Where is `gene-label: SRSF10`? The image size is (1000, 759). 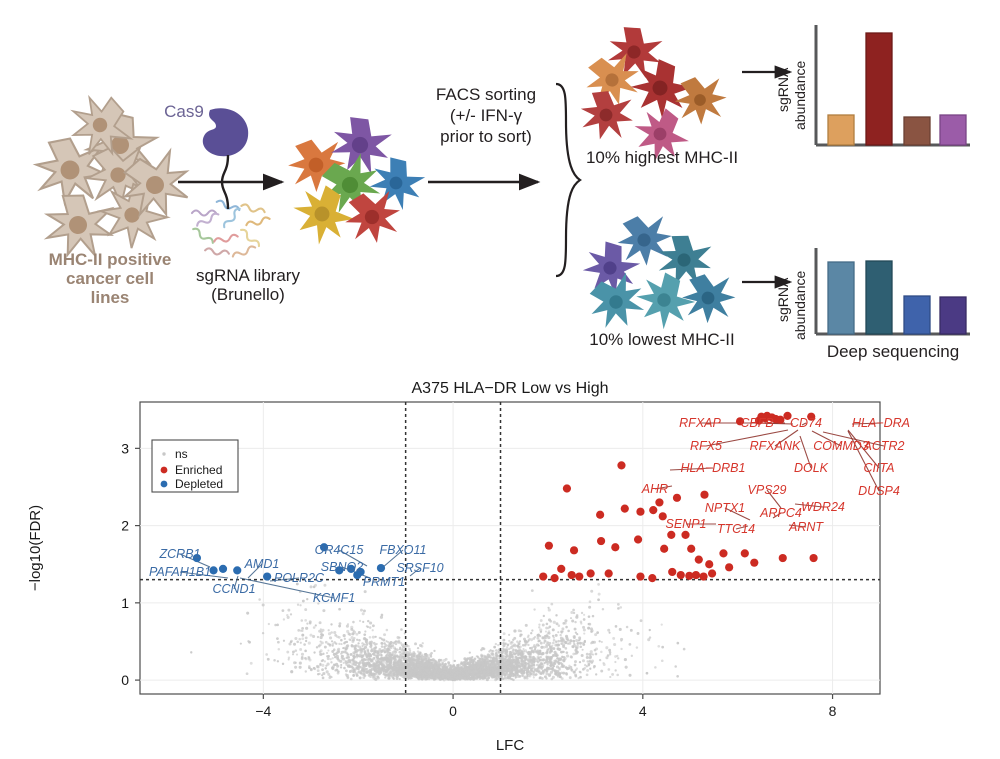
gene-label: SRSF10 is located at coordinates (419, 568).